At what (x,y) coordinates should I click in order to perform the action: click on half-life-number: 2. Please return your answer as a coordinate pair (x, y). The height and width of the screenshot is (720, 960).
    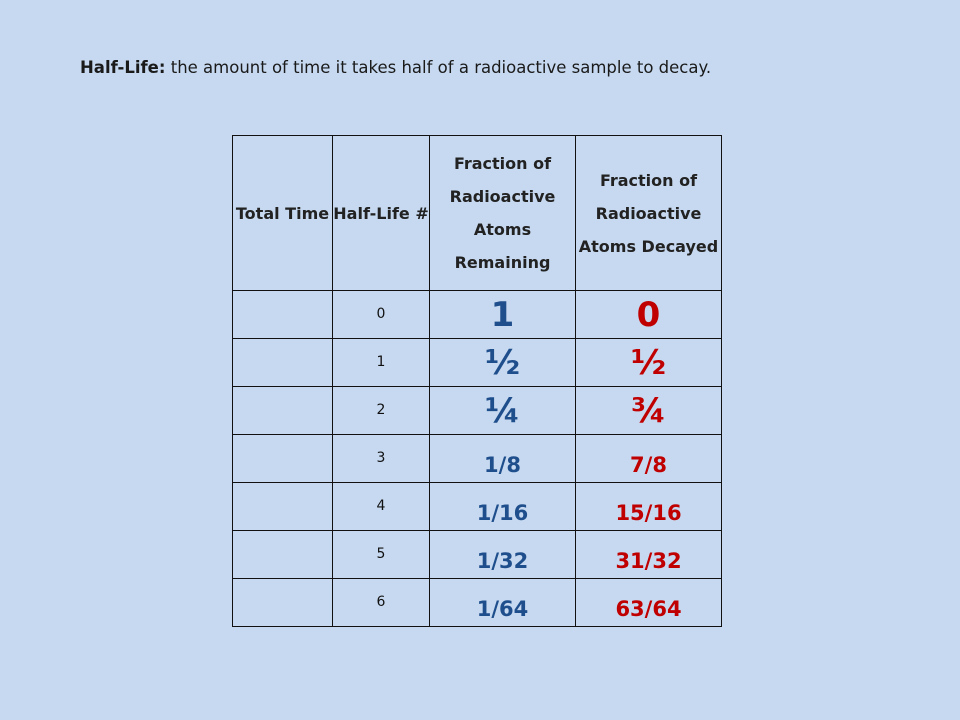
    Looking at the image, I should click on (381, 410).